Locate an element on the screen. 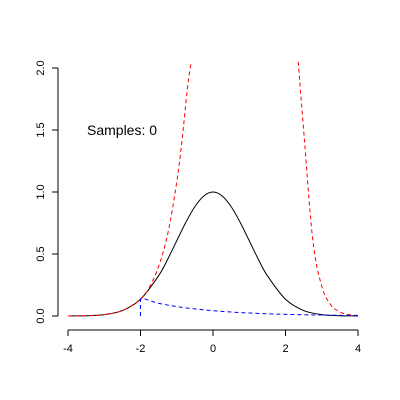  x-axis-ticks: -4 -2 0 2 4 is located at coordinates (212, 342).